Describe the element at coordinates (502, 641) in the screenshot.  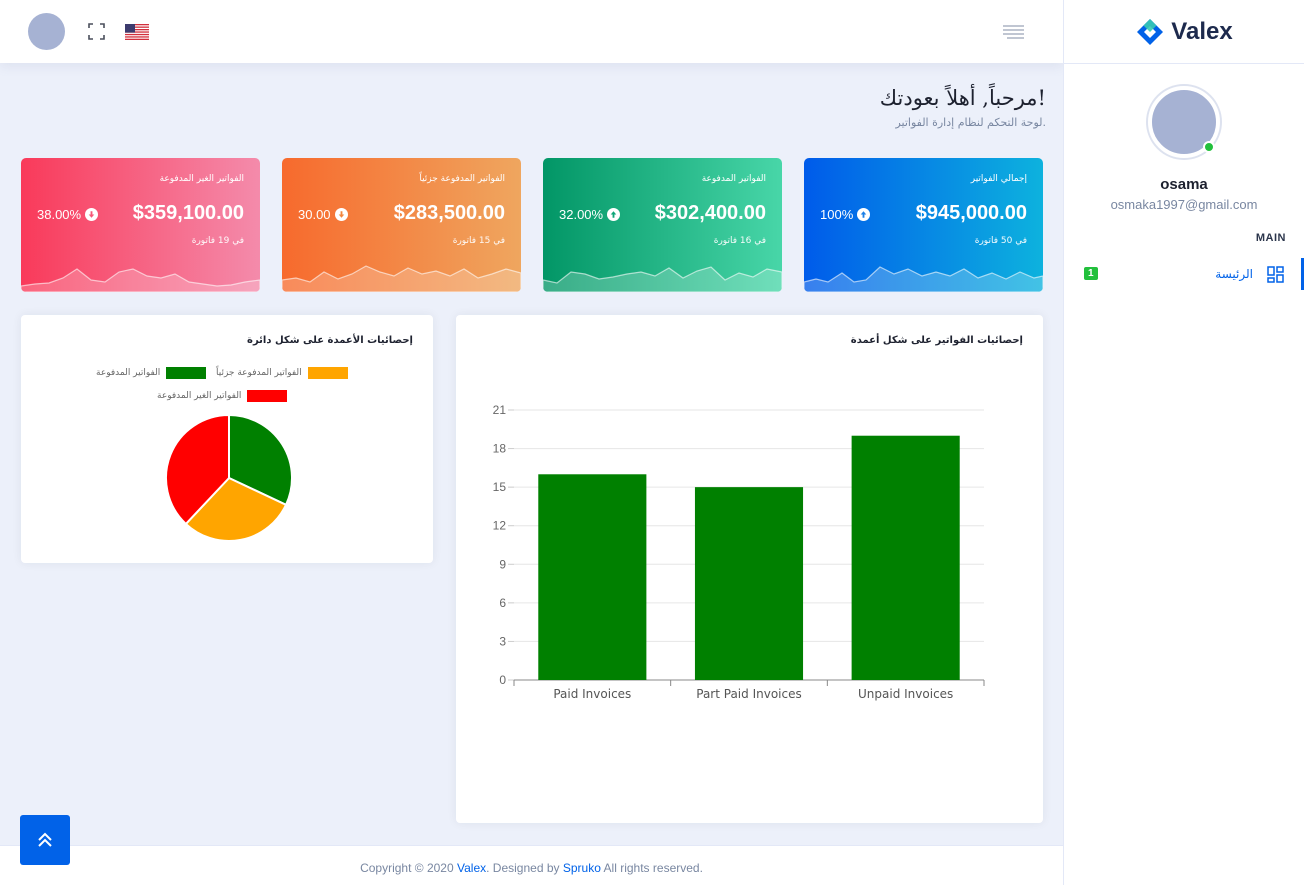
I see `y-tick-label: 3` at that location.